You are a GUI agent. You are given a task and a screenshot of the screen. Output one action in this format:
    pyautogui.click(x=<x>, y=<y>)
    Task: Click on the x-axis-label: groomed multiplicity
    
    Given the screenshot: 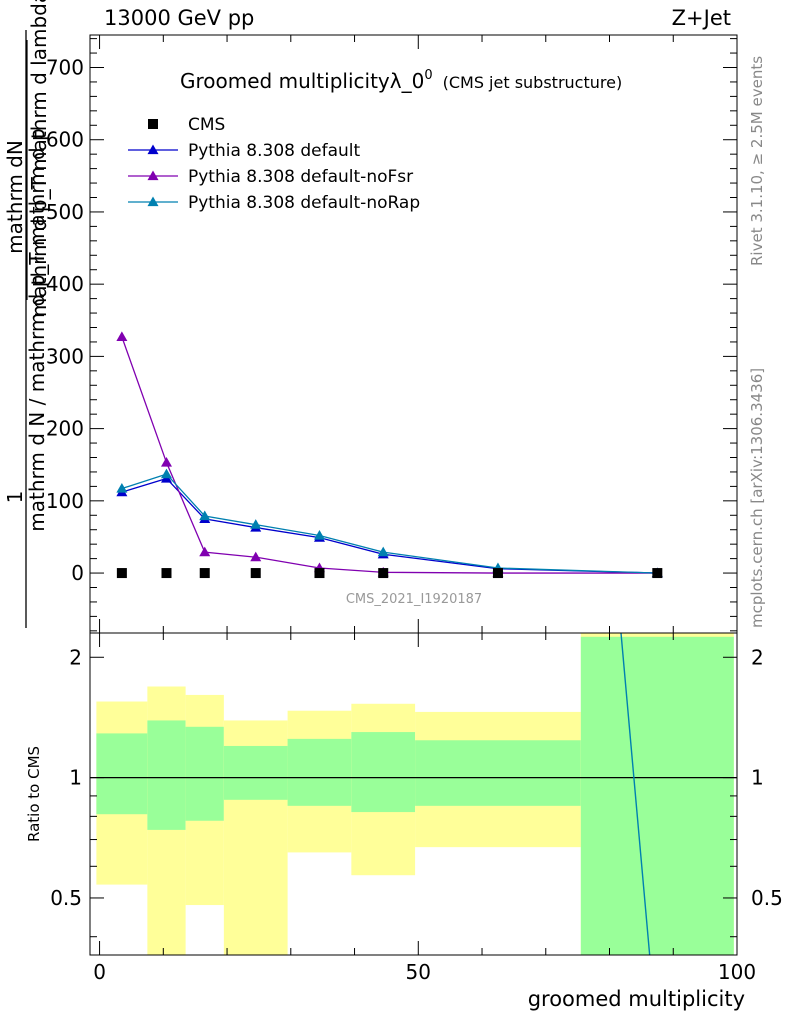 What is the action you would take?
    pyautogui.click(x=636, y=999)
    